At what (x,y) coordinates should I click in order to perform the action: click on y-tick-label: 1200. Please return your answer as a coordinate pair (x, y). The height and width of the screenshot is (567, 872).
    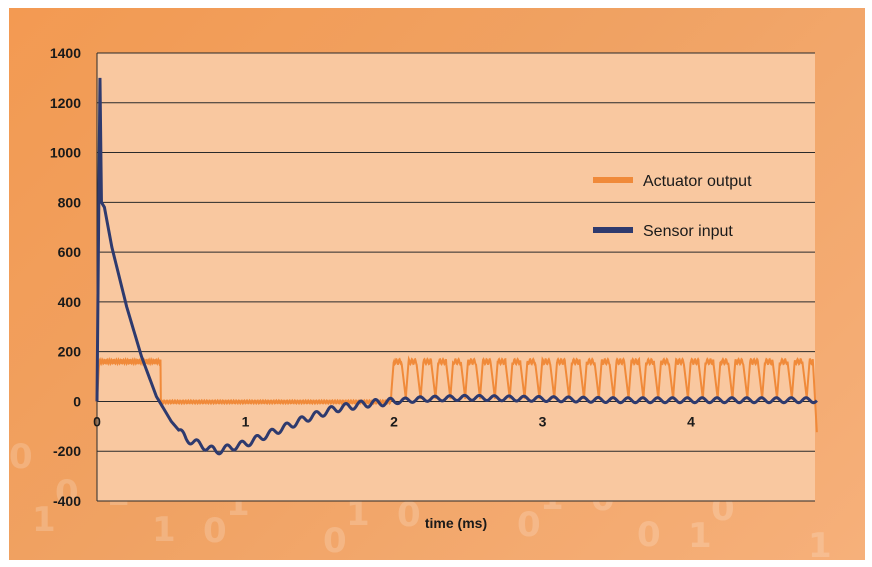
    Looking at the image, I should click on (65, 103).